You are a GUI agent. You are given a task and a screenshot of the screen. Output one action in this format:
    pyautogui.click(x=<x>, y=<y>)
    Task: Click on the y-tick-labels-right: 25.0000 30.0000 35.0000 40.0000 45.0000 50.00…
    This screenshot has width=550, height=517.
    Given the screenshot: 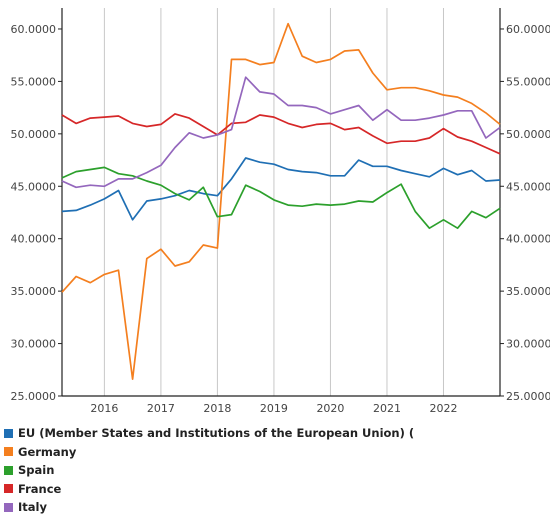 What is the action you would take?
    pyautogui.click(x=525, y=213)
    